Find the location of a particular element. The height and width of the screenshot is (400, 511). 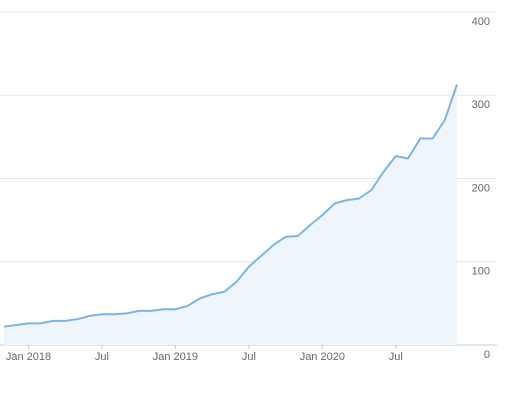

y-tick-label: 0 is located at coordinates (487, 355).